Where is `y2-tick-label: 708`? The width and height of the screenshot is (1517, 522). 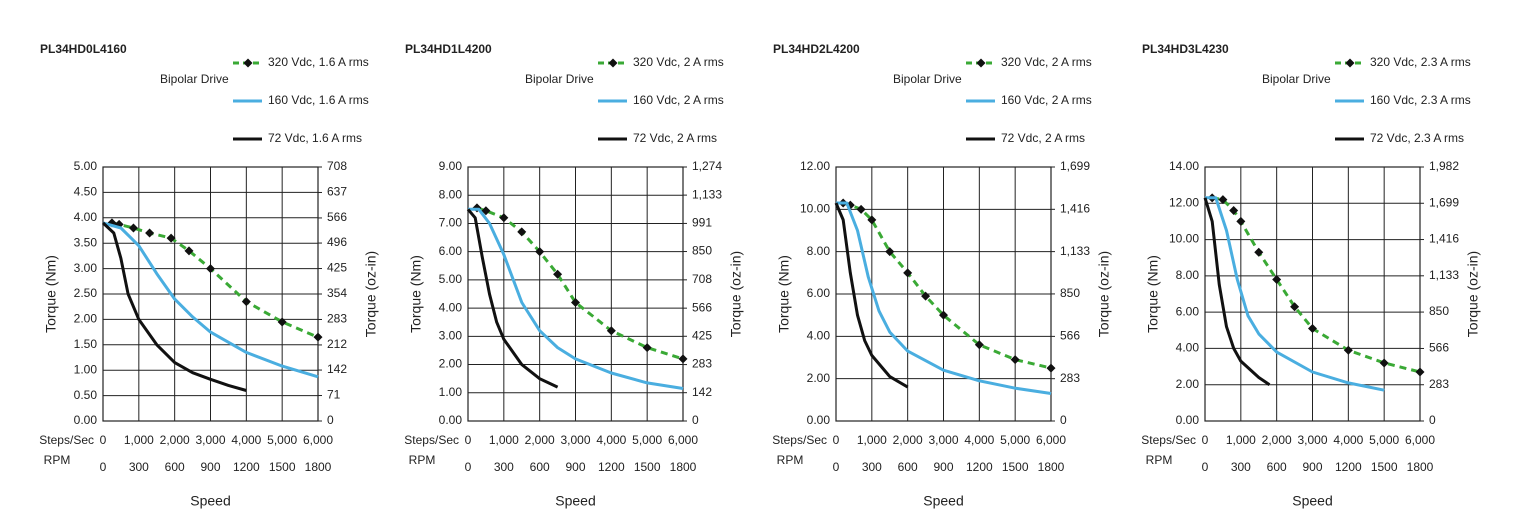 y2-tick-label: 708 is located at coordinates (337, 166).